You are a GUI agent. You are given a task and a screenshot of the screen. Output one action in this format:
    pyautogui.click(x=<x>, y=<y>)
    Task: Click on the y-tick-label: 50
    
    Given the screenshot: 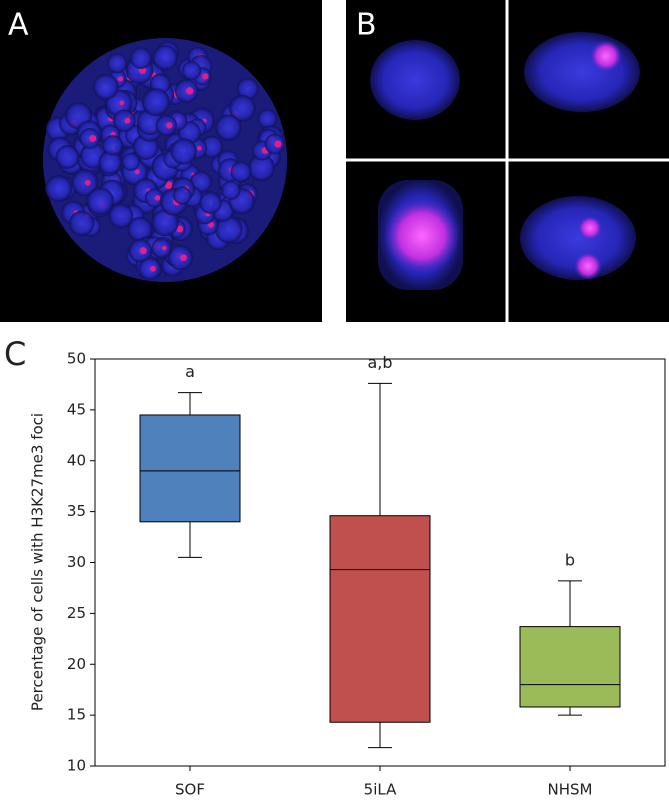 What is the action you would take?
    pyautogui.click(x=76, y=359)
    